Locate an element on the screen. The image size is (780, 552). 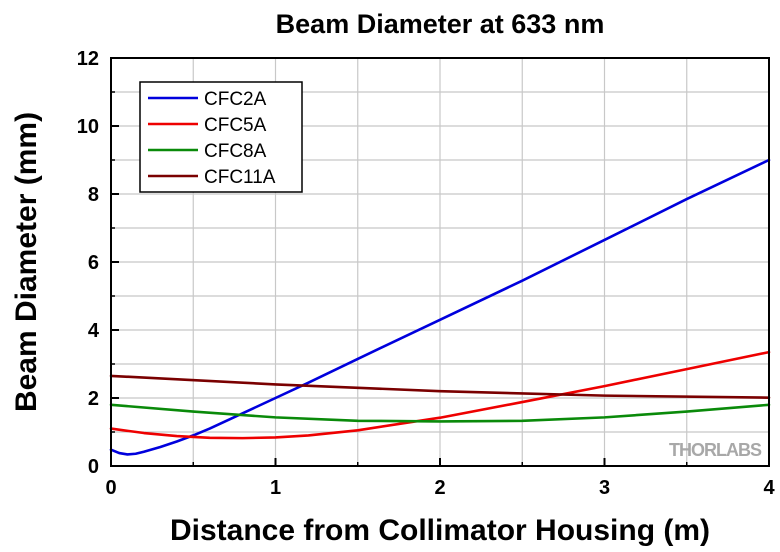
legend-label: CFC5A is located at coordinates (235, 125).